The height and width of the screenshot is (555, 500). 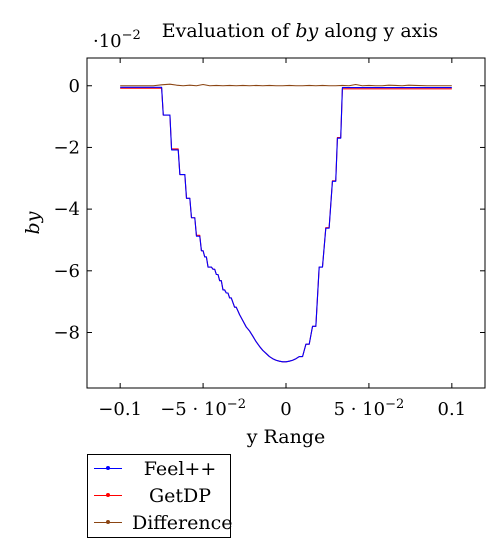 I want to click on legend-item-difference: Difference, so click(x=160, y=523).